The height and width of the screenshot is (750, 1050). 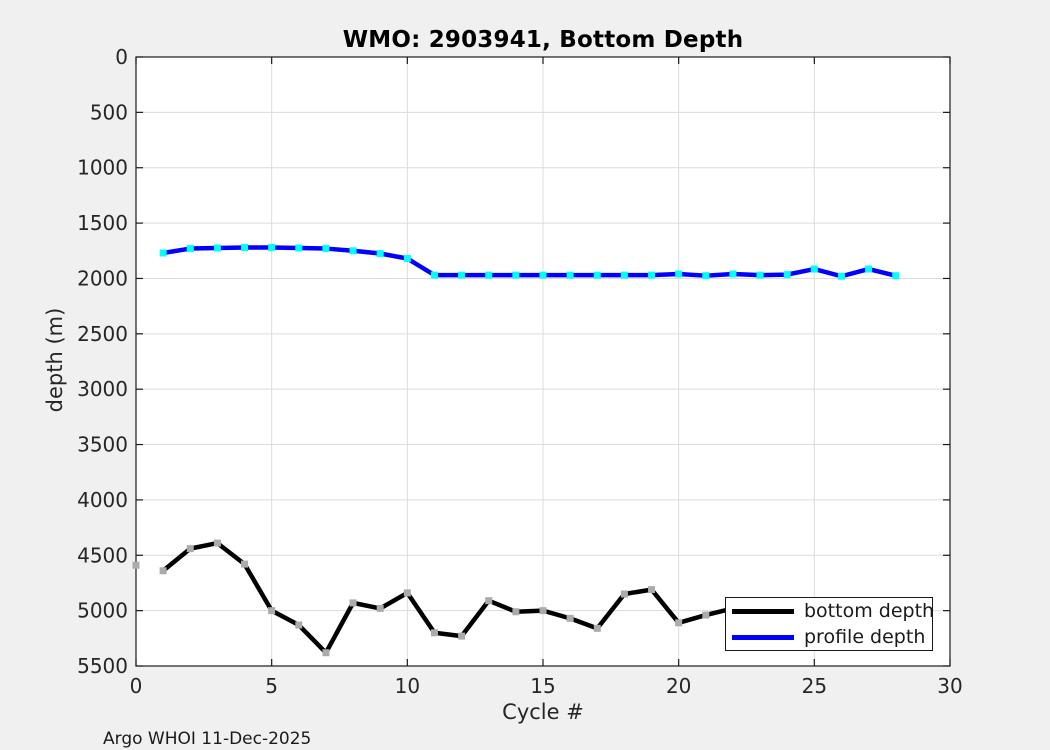 What do you see at coordinates (136, 686) in the screenshot?
I see `x-tick-label: 0` at bounding box center [136, 686].